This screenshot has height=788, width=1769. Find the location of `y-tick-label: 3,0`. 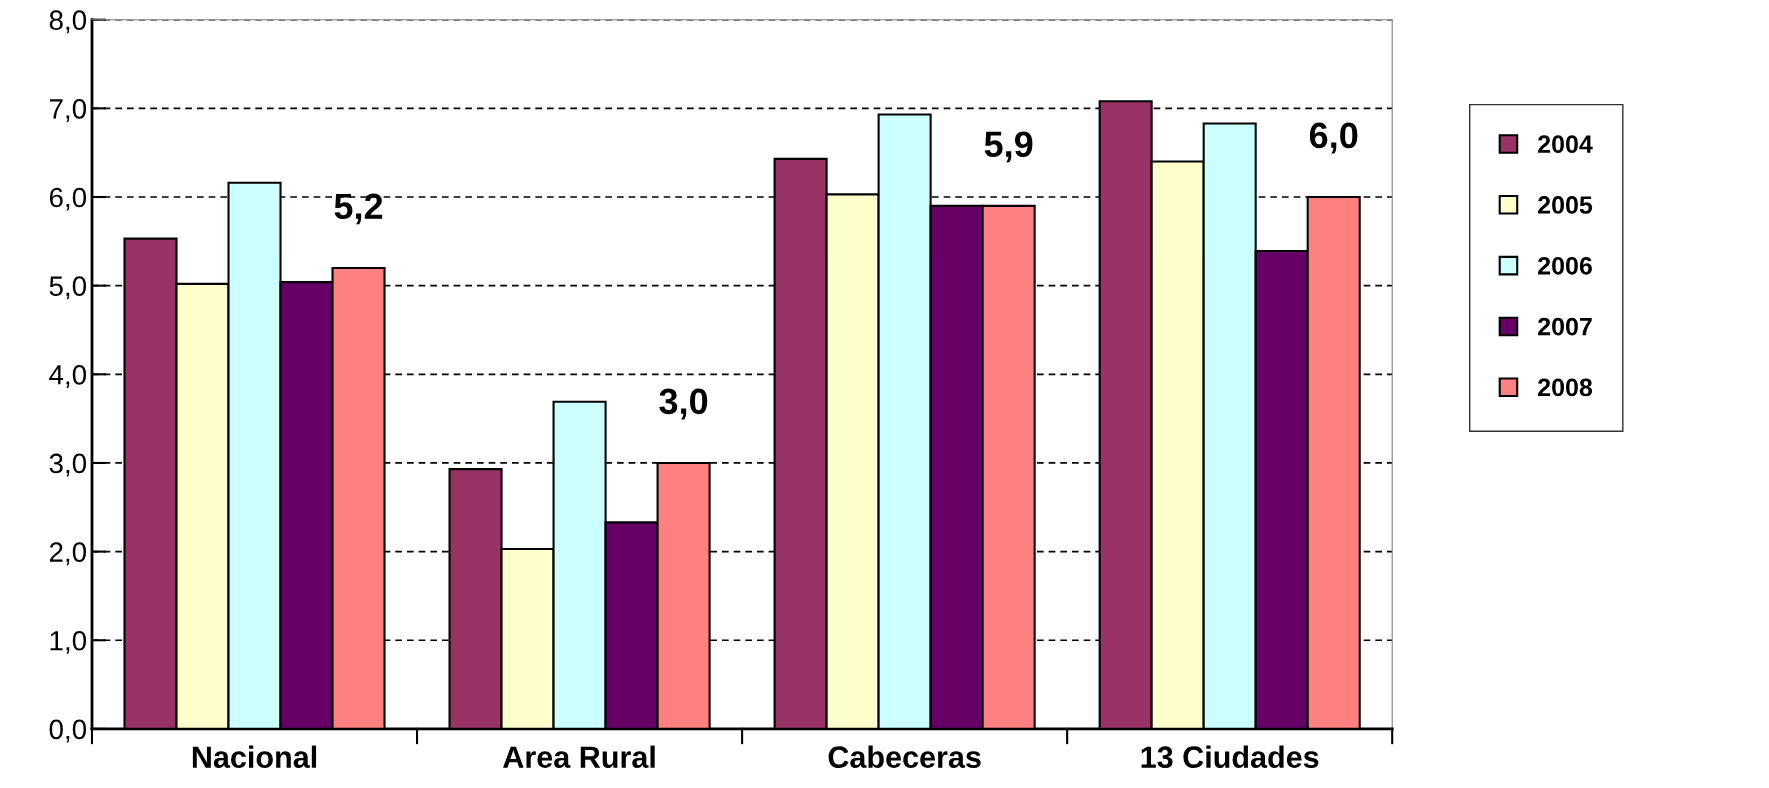

y-tick-label: 3,0 is located at coordinates (68, 465).